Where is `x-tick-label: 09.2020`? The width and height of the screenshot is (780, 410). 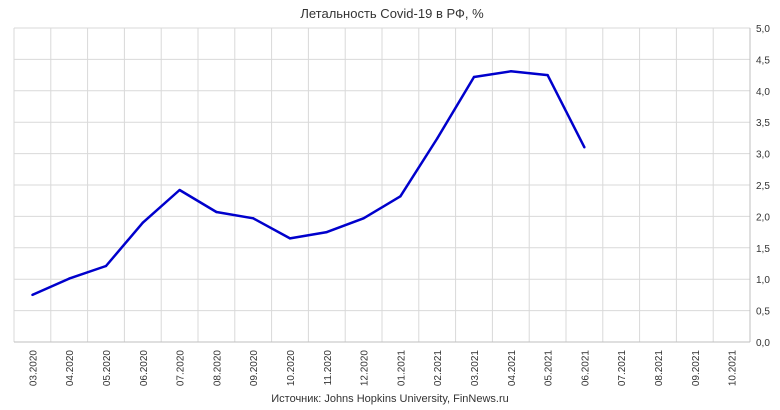 x-tick-label: 09.2020 is located at coordinates (254, 368).